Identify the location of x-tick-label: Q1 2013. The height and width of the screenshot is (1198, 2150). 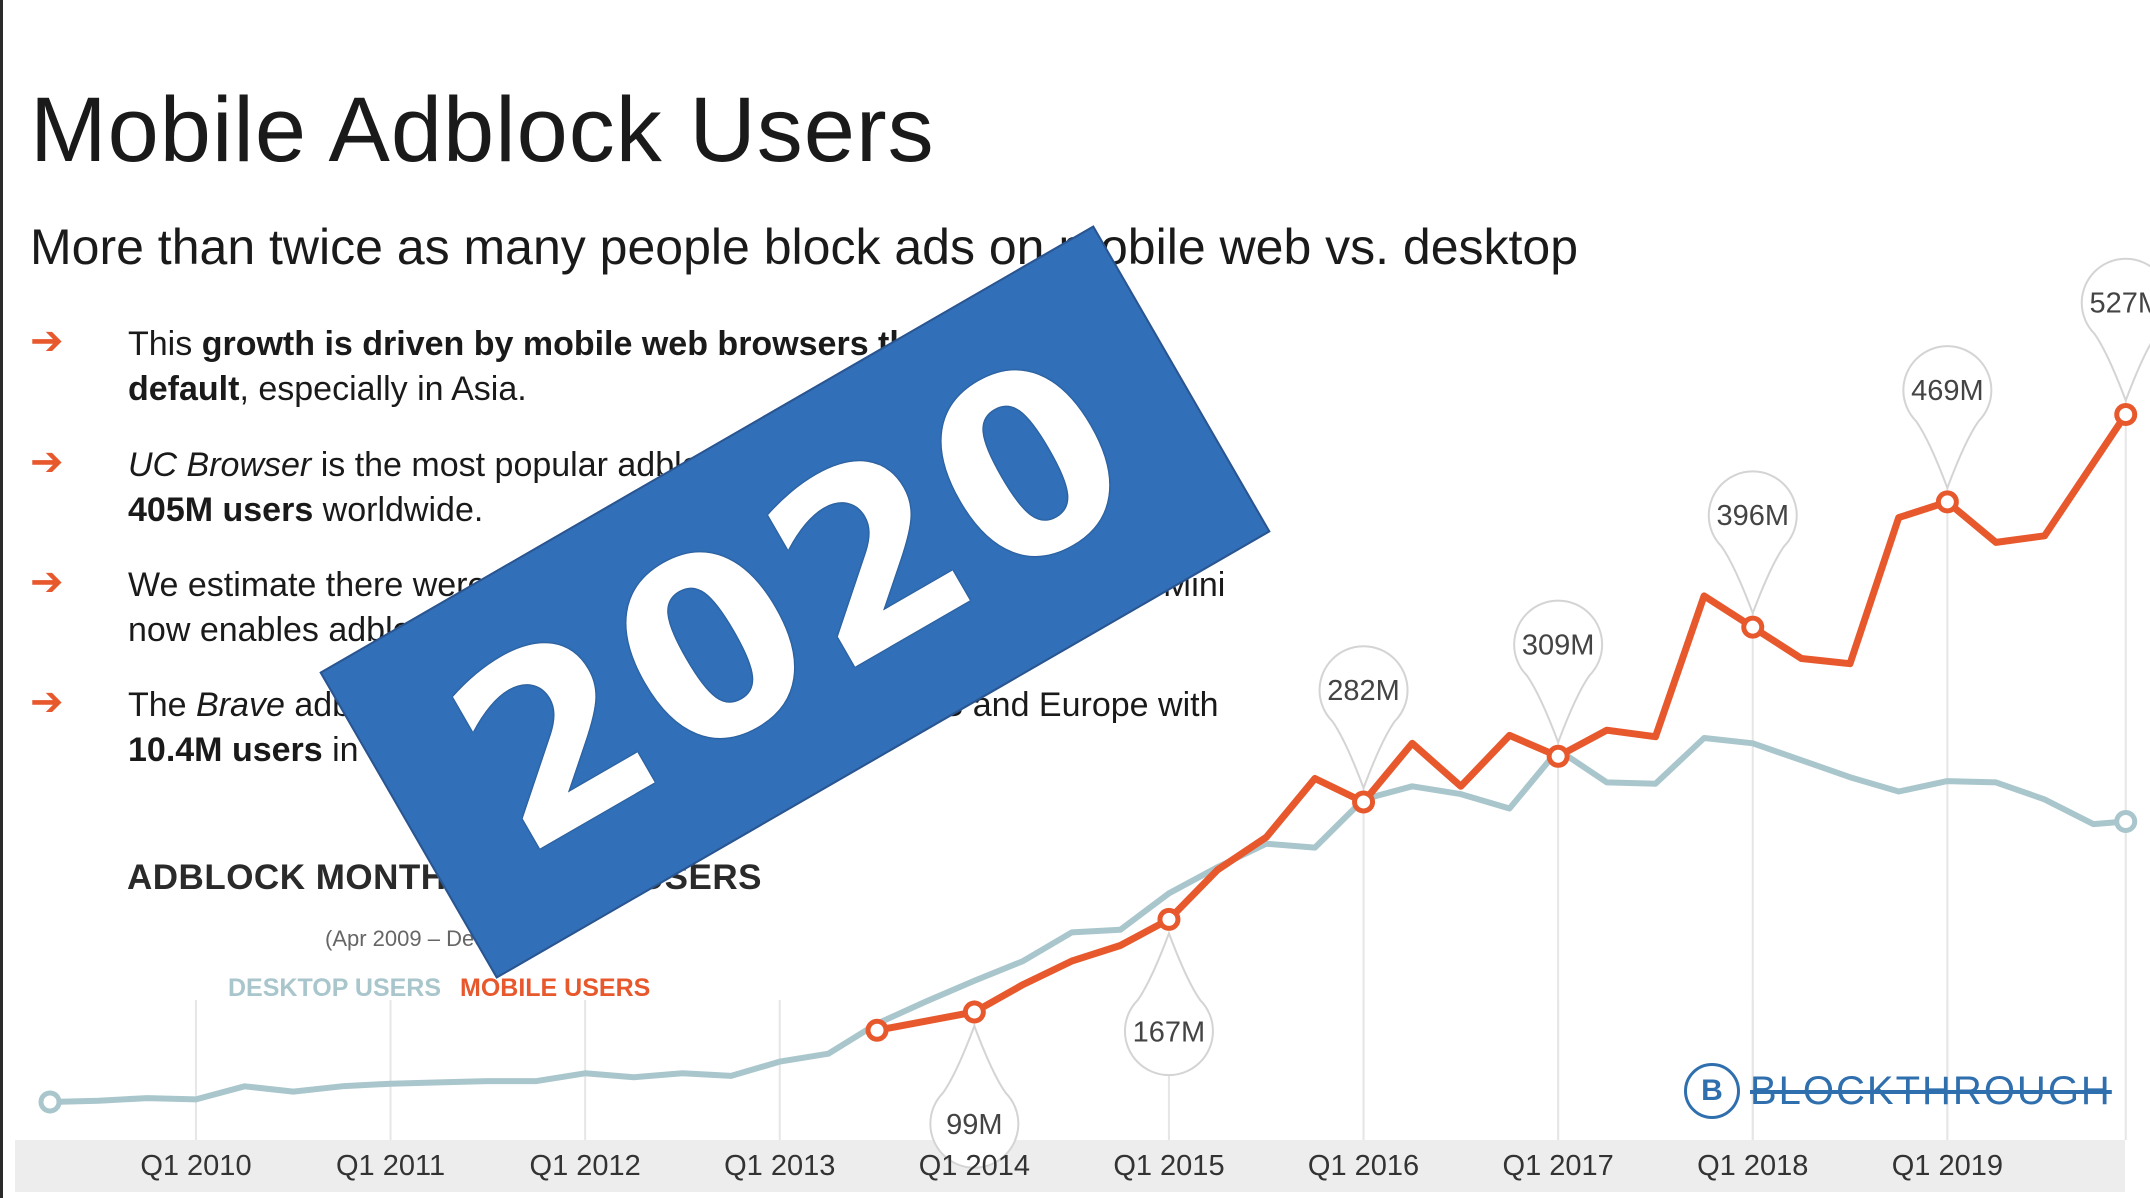
(779, 1166).